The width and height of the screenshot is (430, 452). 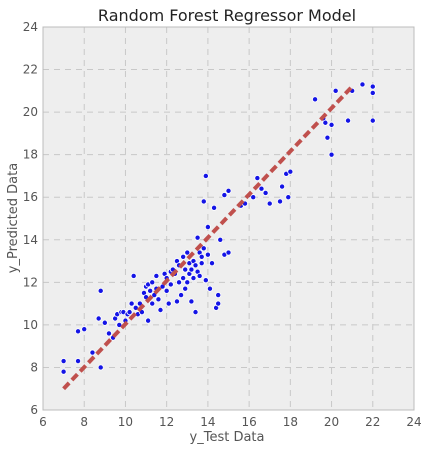 What do you see at coordinates (13, 218) in the screenshot?
I see `y-axis-label: y_Predicted Data` at bounding box center [13, 218].